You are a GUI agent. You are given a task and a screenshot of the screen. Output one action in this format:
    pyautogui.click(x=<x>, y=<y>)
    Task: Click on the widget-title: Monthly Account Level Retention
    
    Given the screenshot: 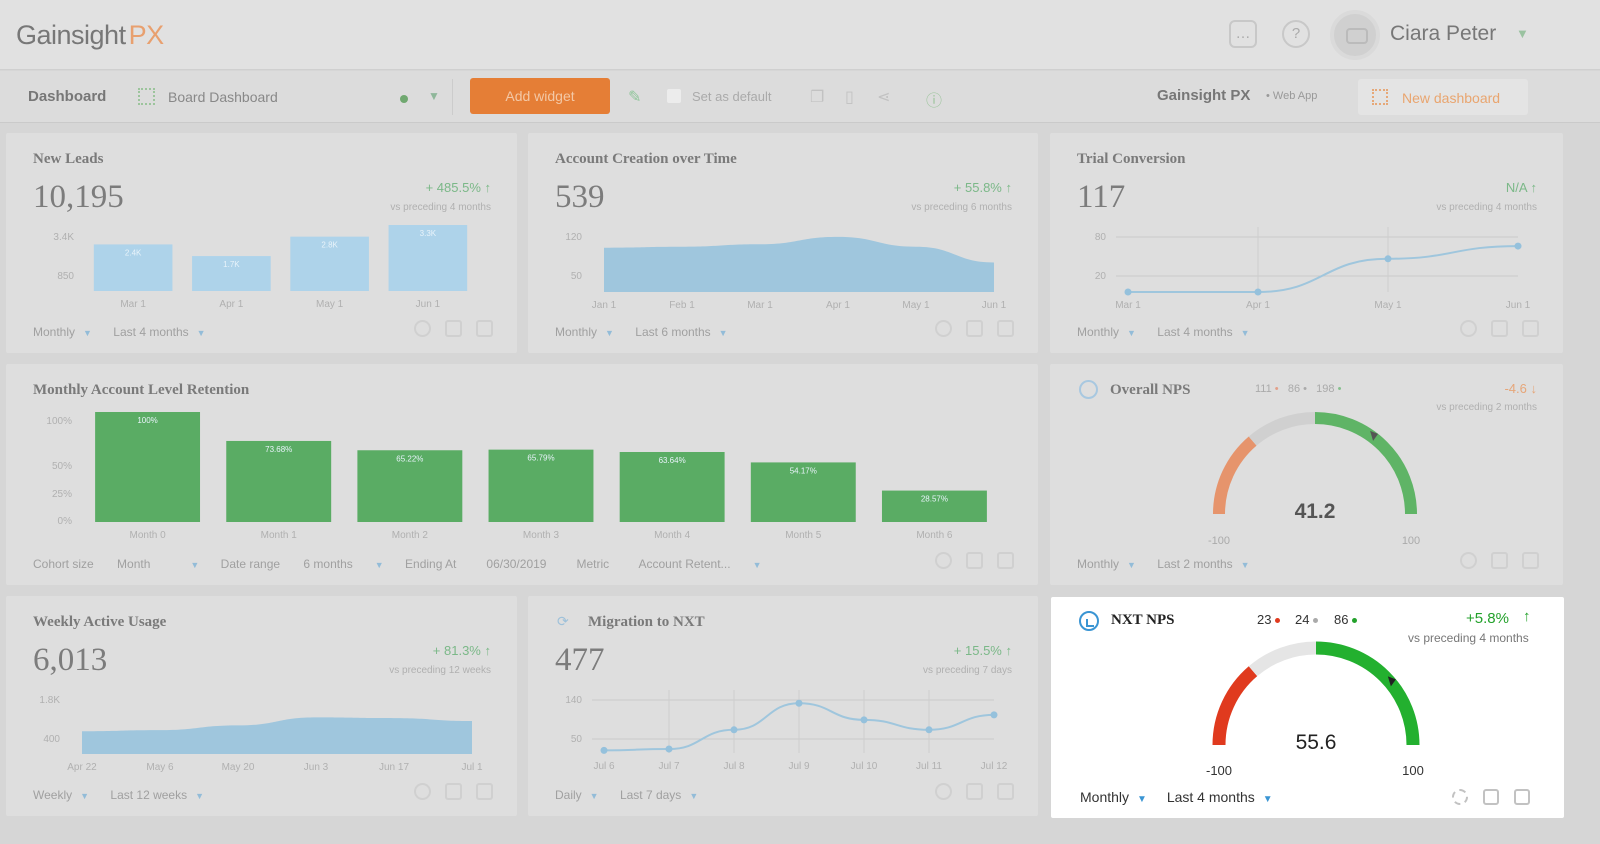 What is the action you would take?
    pyautogui.click(x=141, y=390)
    